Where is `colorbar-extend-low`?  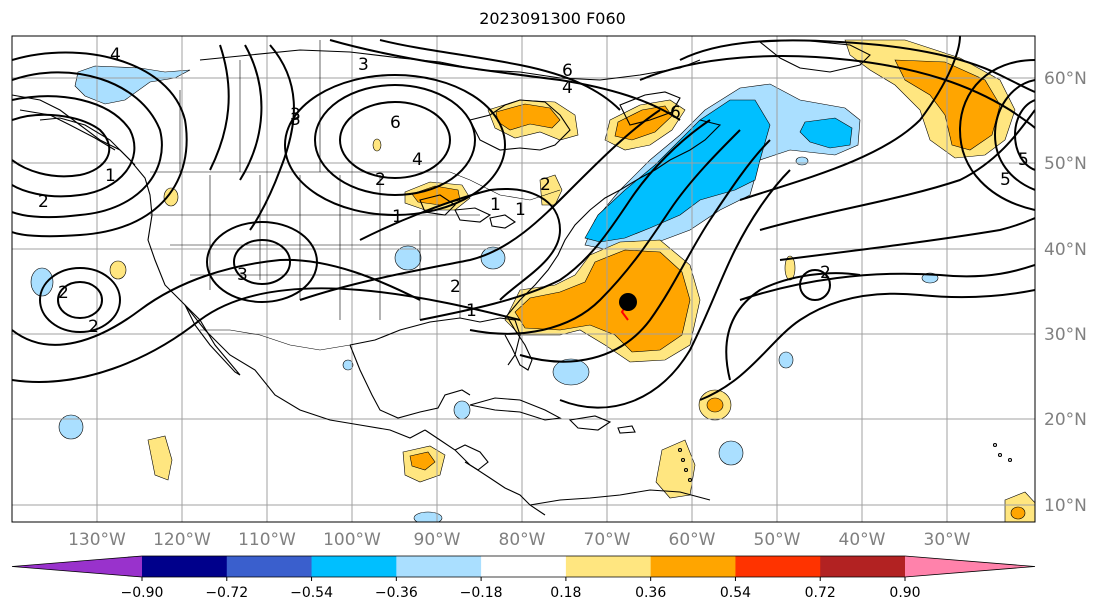 colorbar-extend-low is located at coordinates (77, 566).